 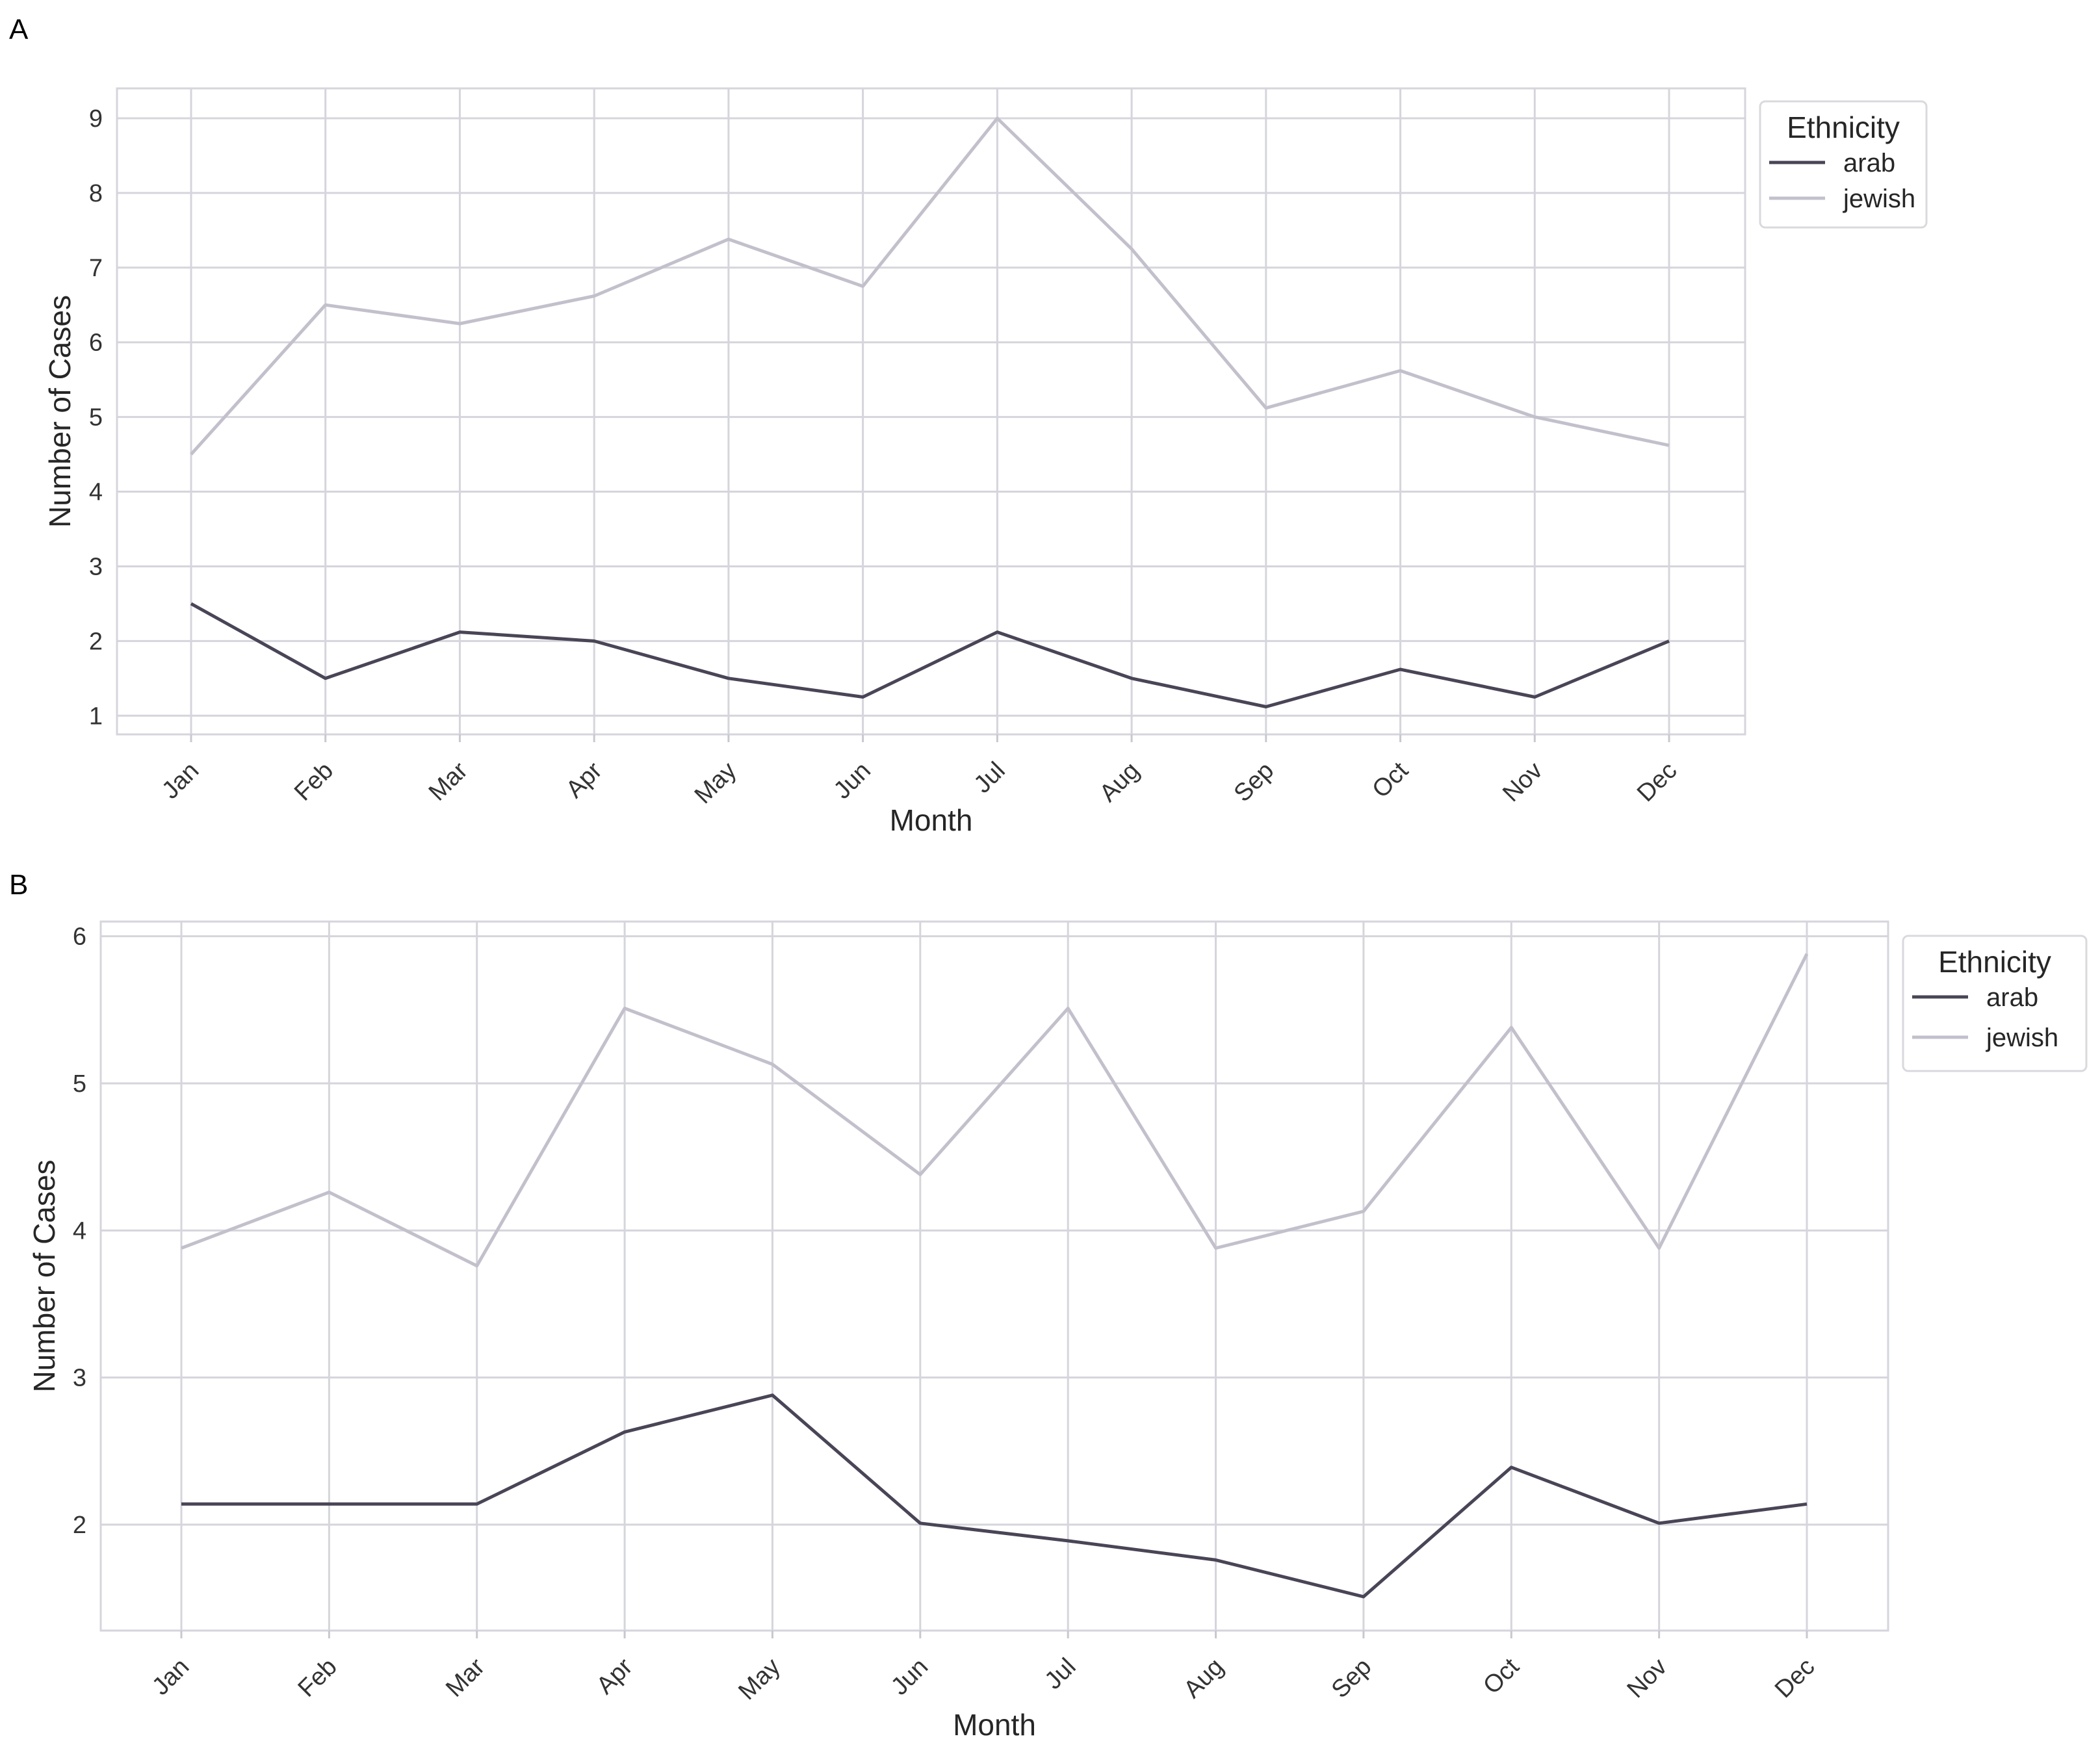 I want to click on legend-box, so click(x=1843, y=164).